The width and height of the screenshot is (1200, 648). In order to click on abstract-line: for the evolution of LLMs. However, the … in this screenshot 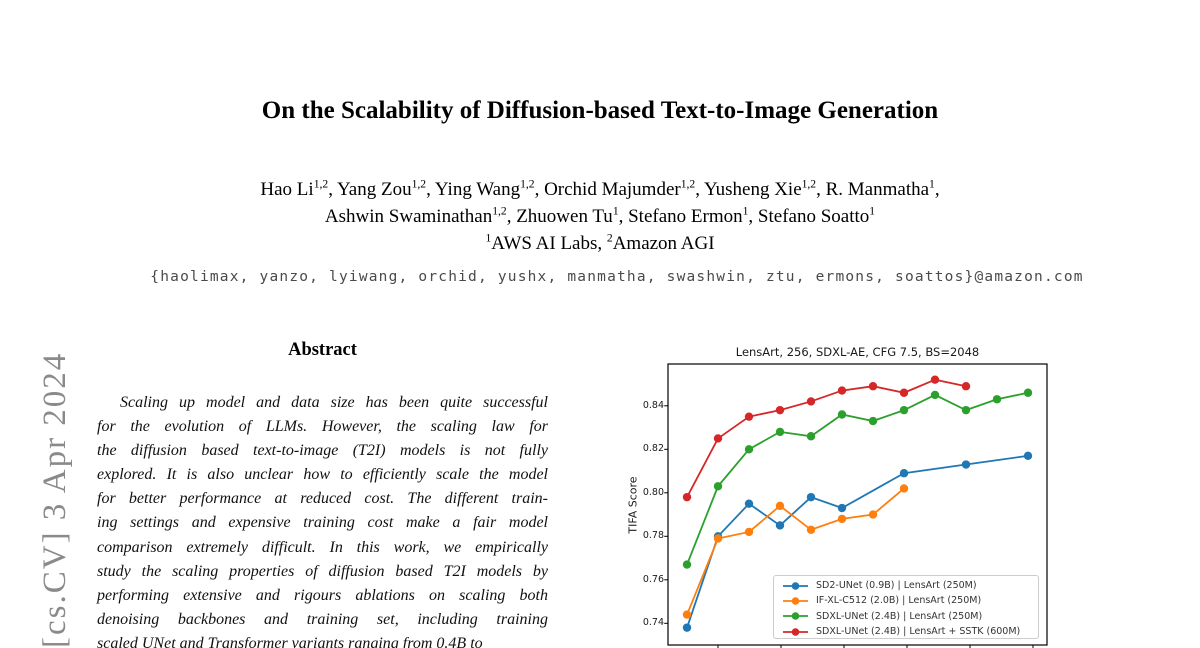, I will do `click(322, 427)`.